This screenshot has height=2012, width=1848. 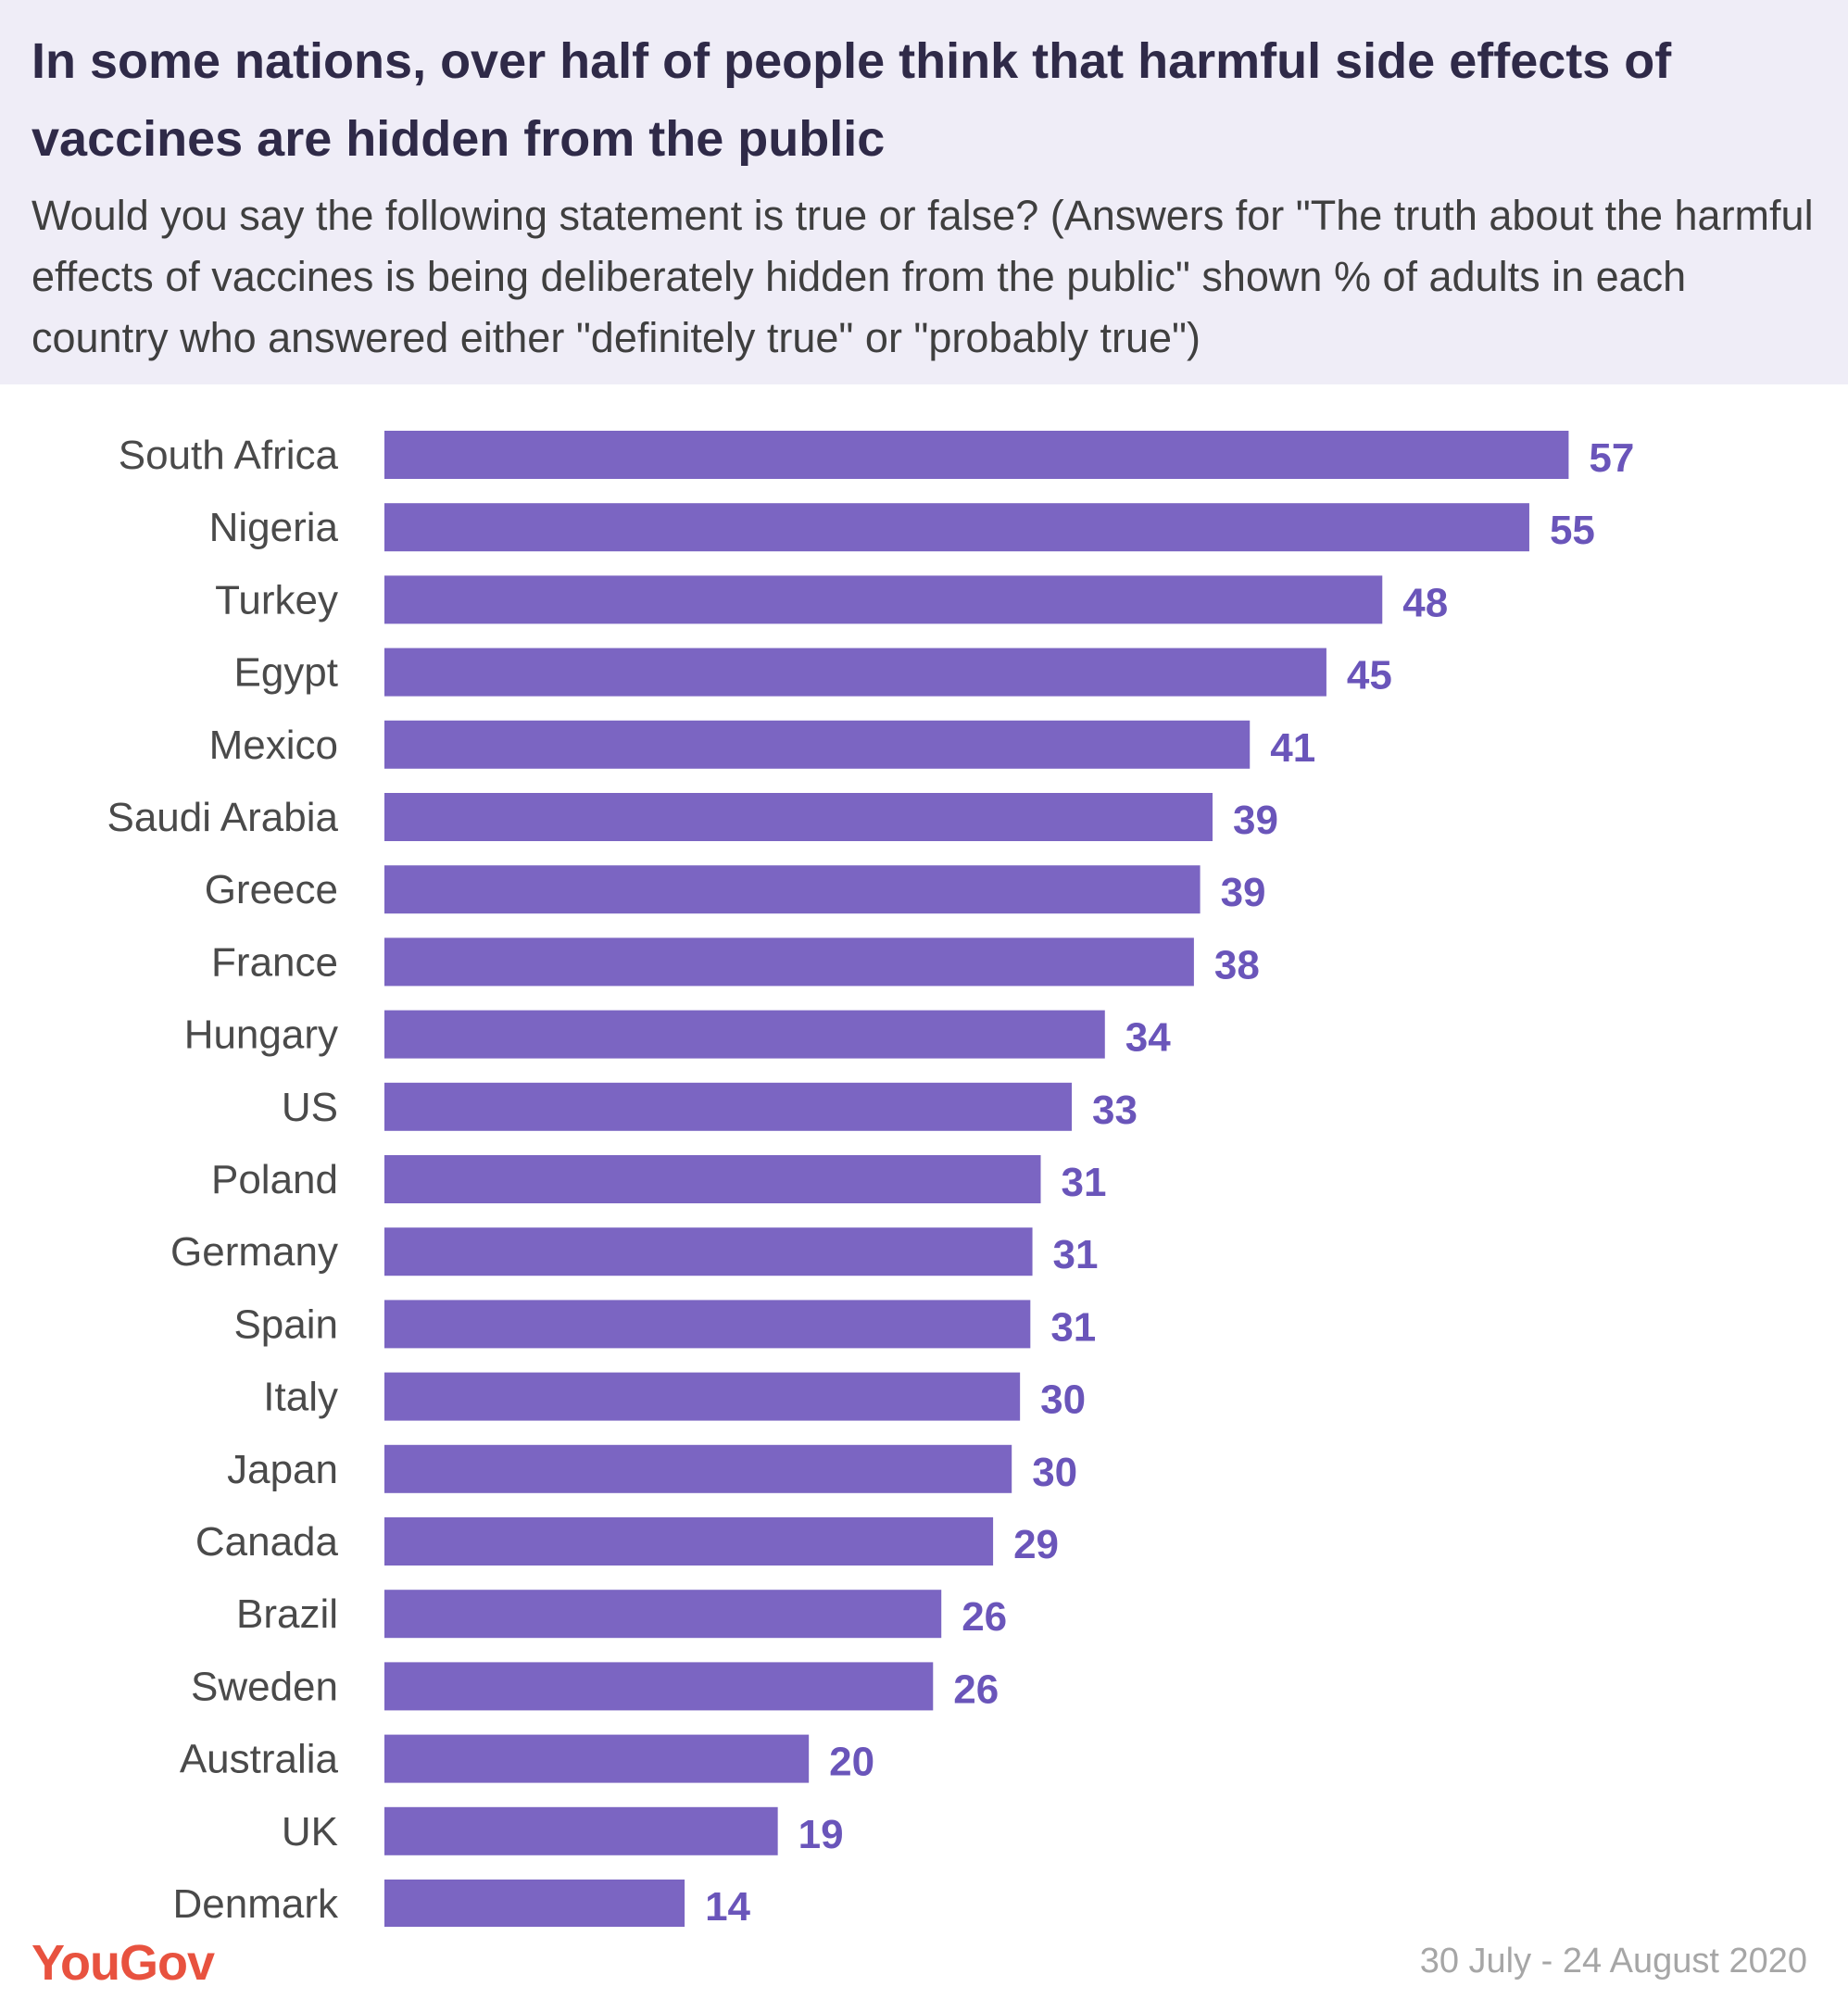 What do you see at coordinates (264, 1686) in the screenshot?
I see `category-label-sweden: Sweden` at bounding box center [264, 1686].